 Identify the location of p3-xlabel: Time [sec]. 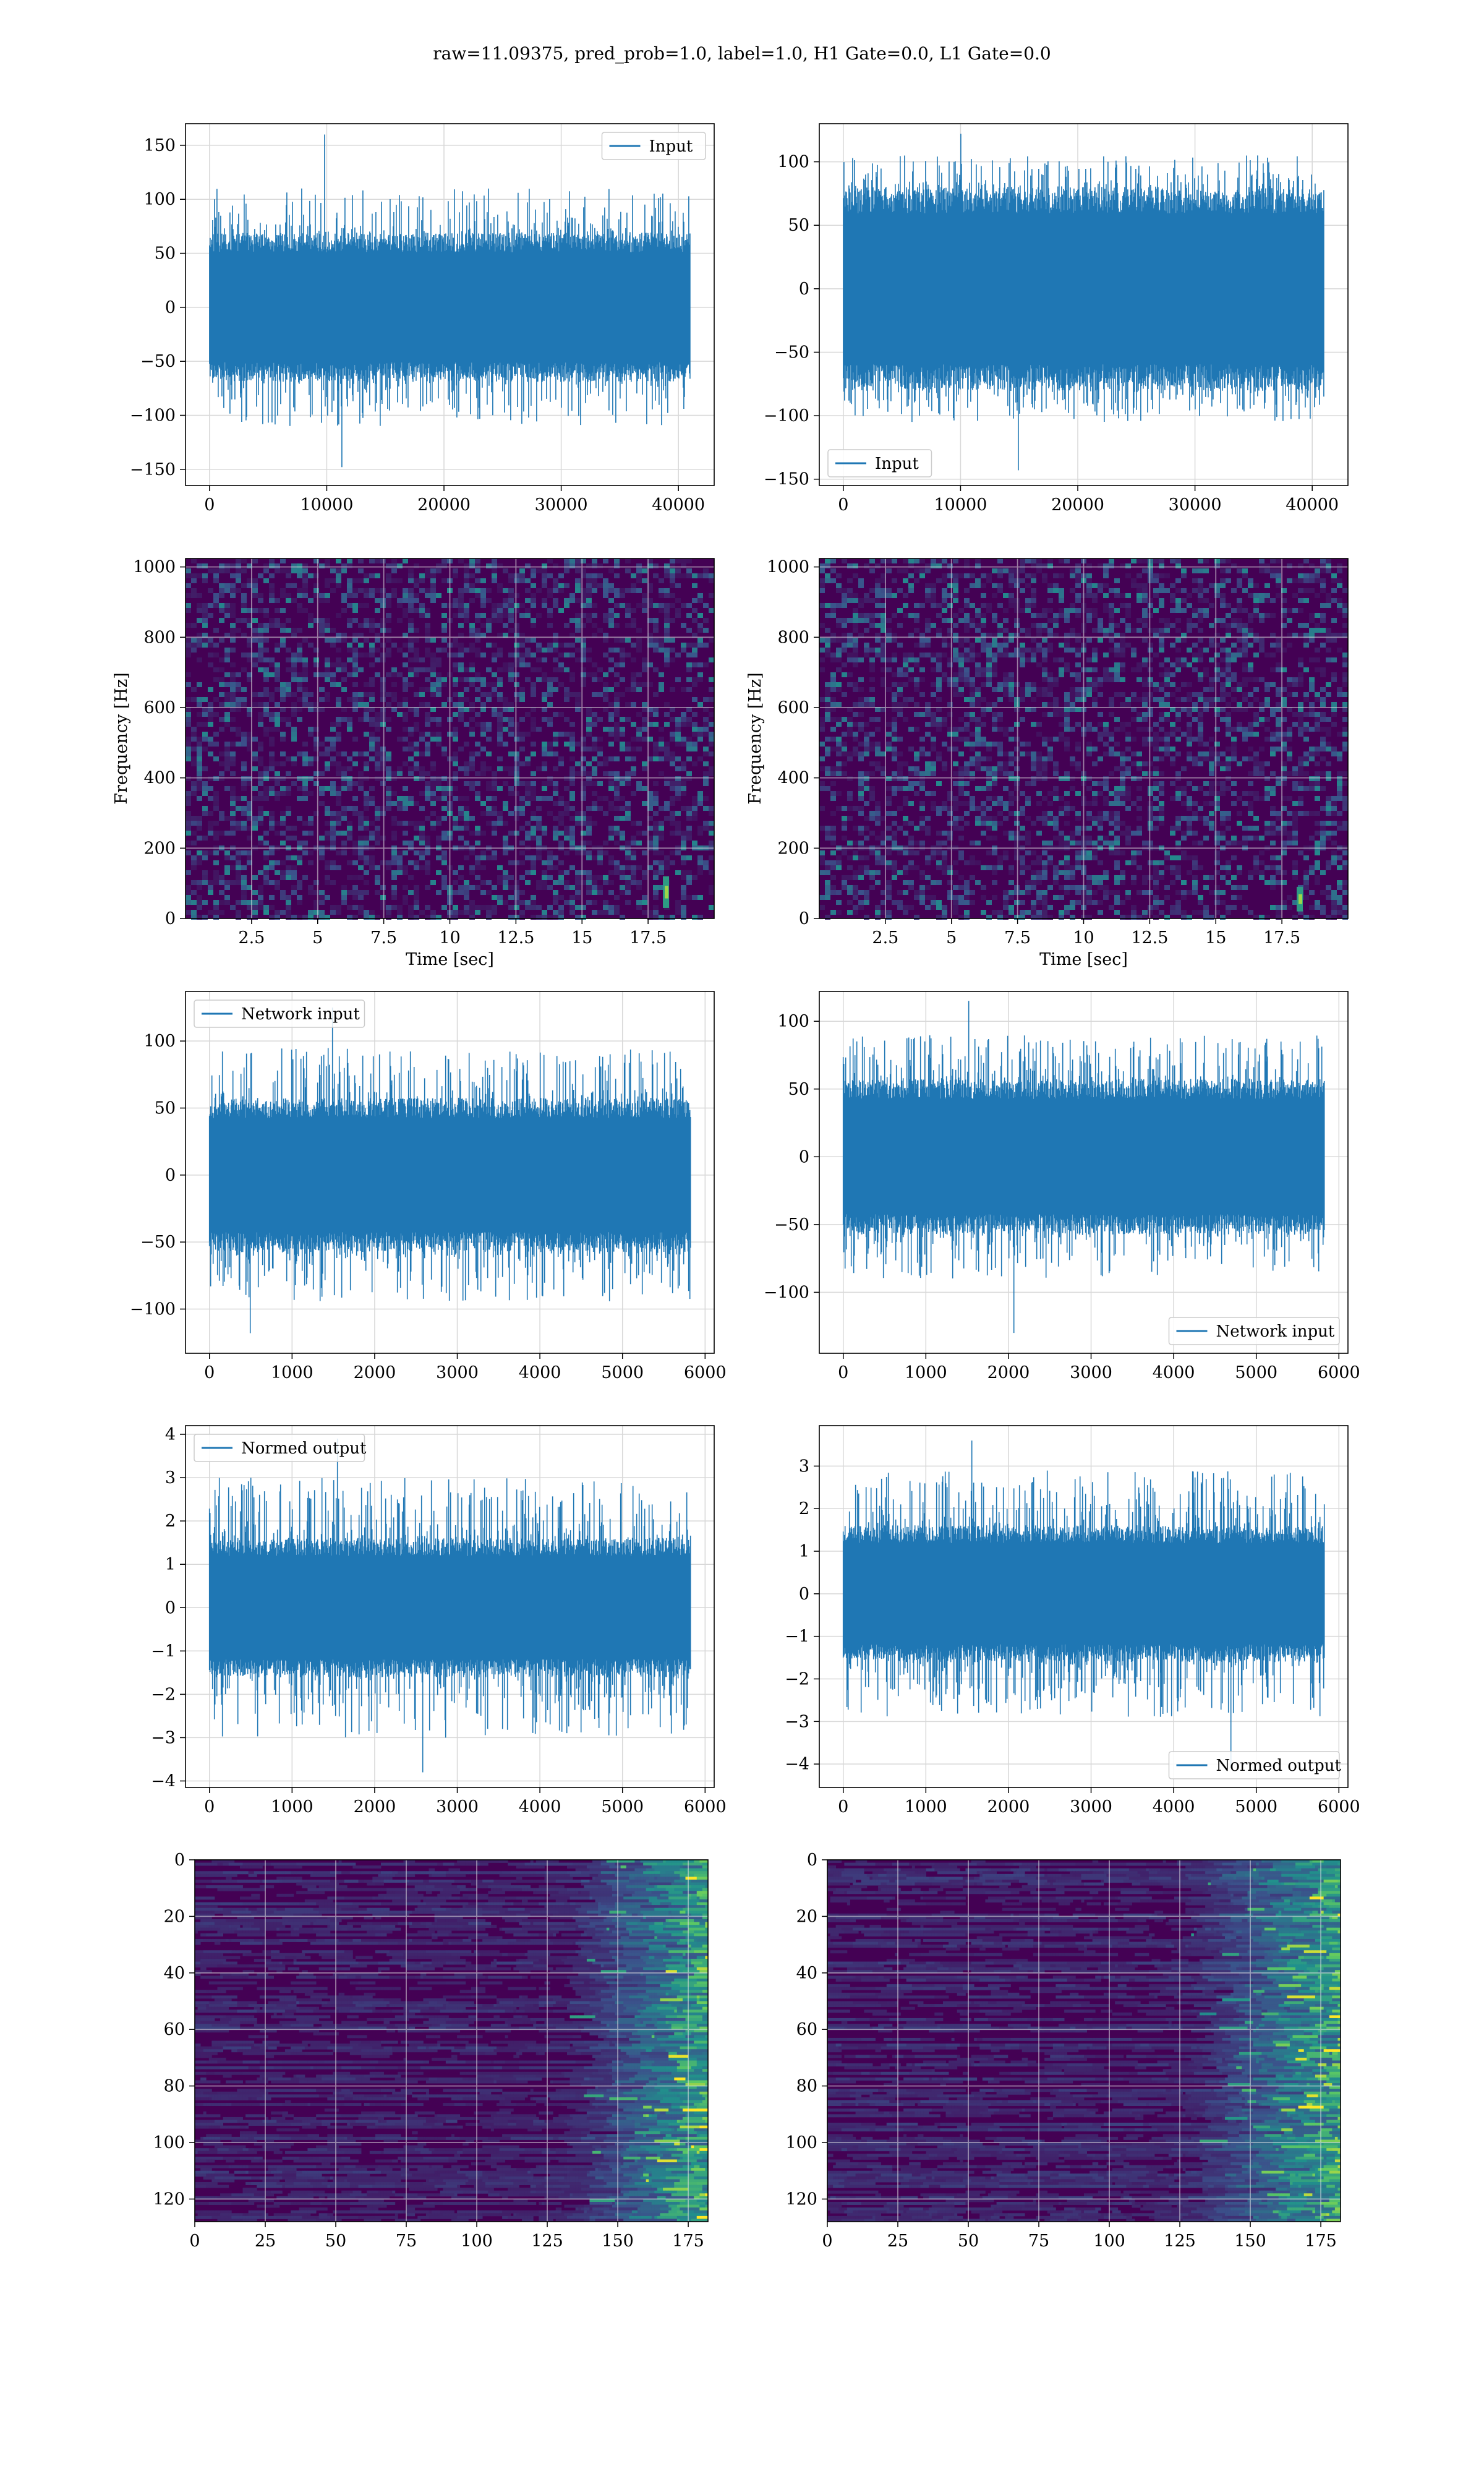
(450, 959).